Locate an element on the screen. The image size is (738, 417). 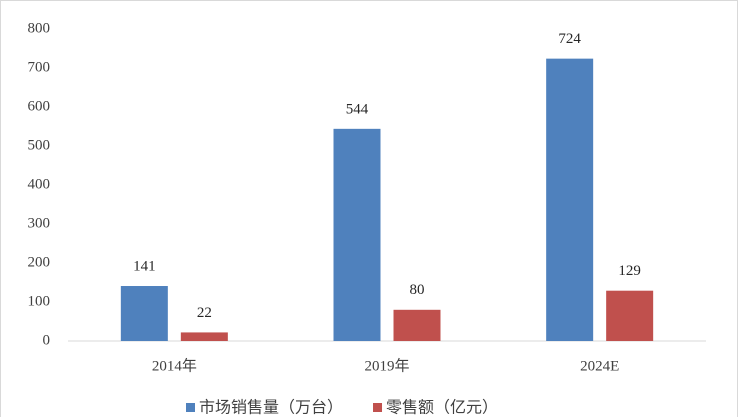
y-tick-label: 100 is located at coordinates (39, 301).